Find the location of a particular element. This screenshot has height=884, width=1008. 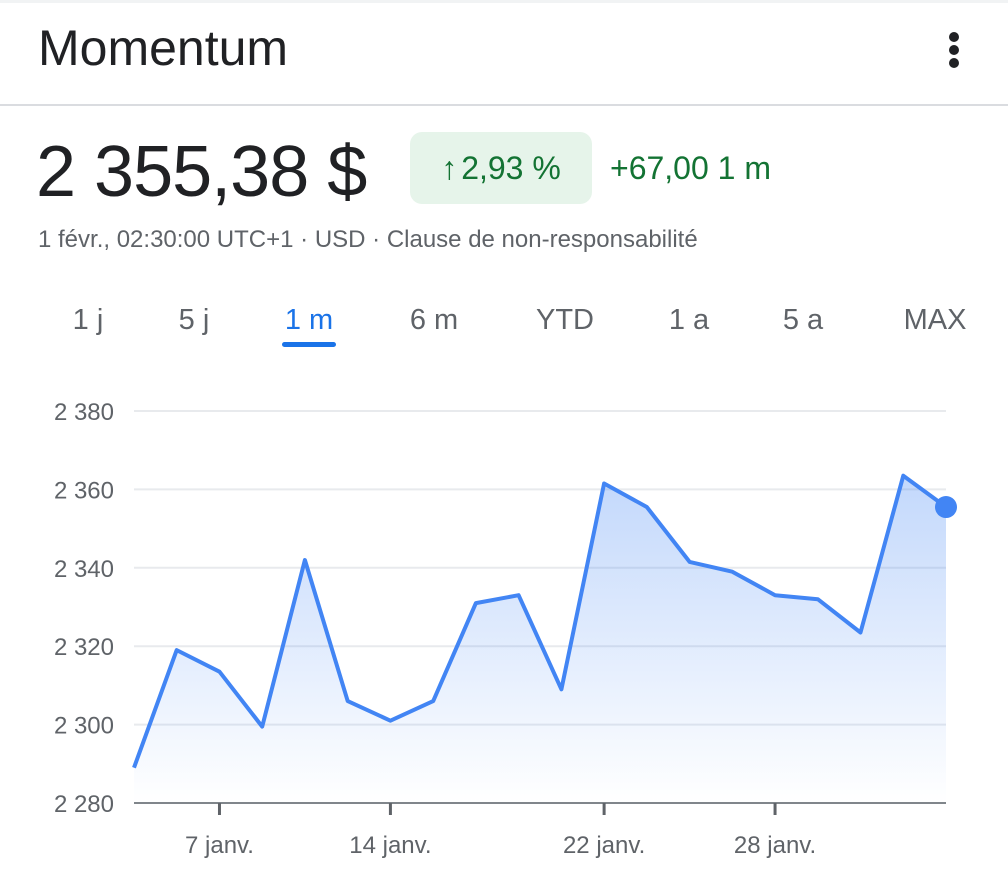

x-tick-label: 14 janv. is located at coordinates (390, 845).